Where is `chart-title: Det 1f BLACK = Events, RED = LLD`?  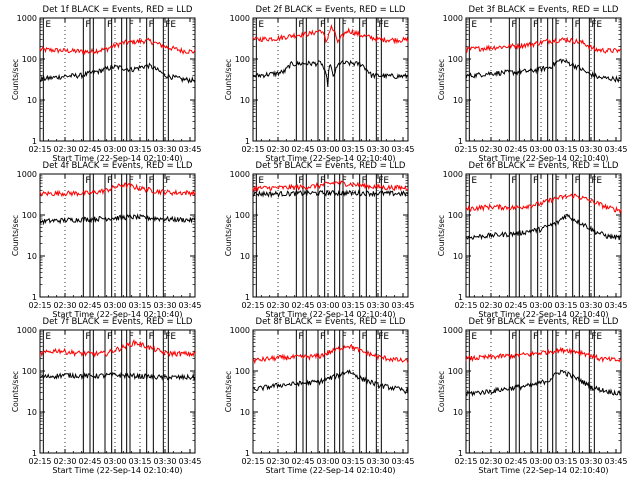 chart-title: Det 1f BLACK = Events, RED = LLD is located at coordinates (118, 10).